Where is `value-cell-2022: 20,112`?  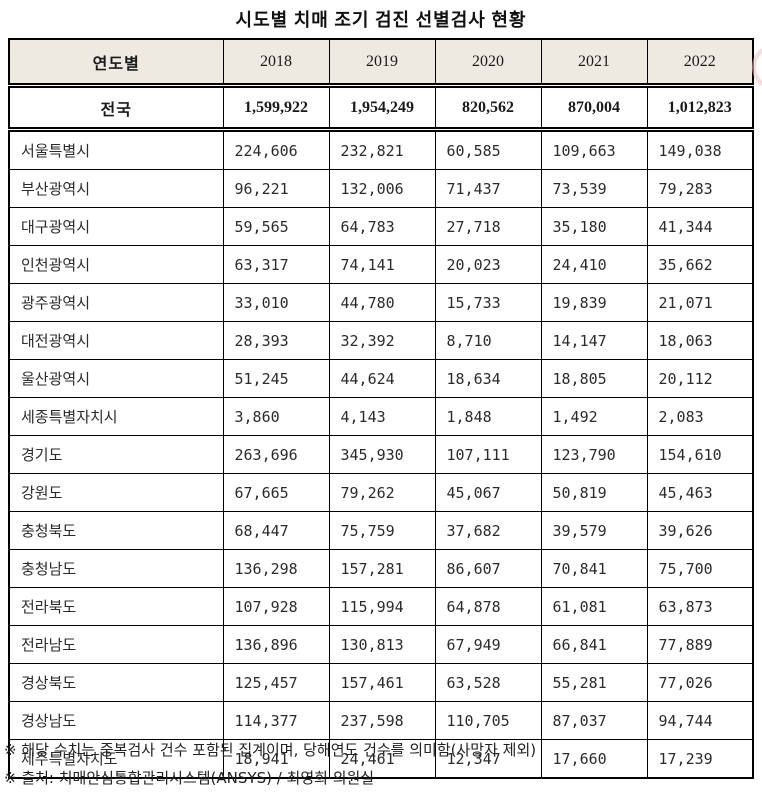 value-cell-2022: 20,112 is located at coordinates (700, 378).